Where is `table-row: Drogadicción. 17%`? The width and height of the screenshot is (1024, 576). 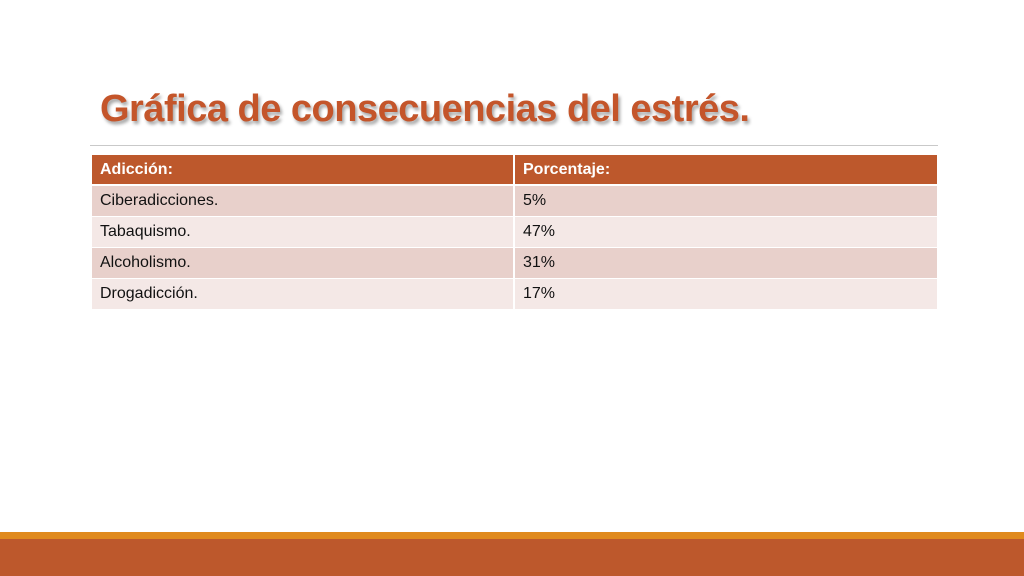
table-row: Drogadicción. 17% is located at coordinates (514, 294).